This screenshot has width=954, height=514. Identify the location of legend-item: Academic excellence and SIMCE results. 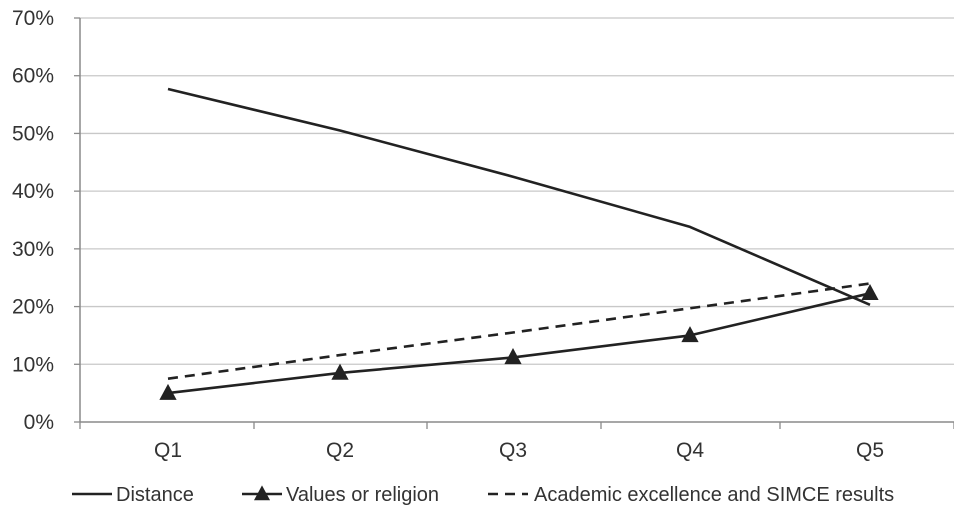
(691, 495).